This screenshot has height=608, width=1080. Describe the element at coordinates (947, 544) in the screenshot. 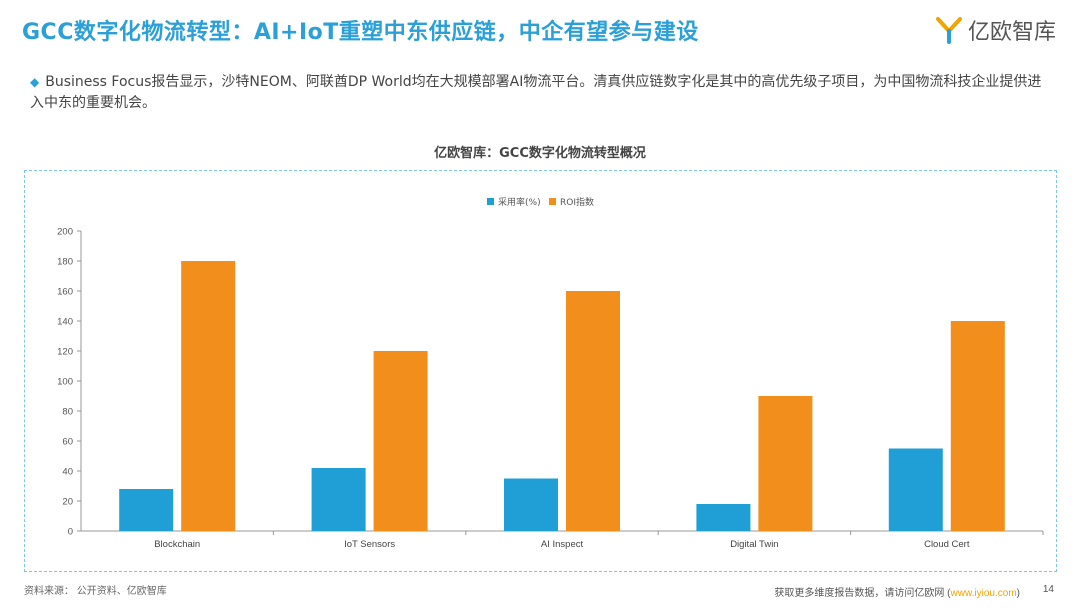

I see `x-tick-label: Cloud Cert` at that location.